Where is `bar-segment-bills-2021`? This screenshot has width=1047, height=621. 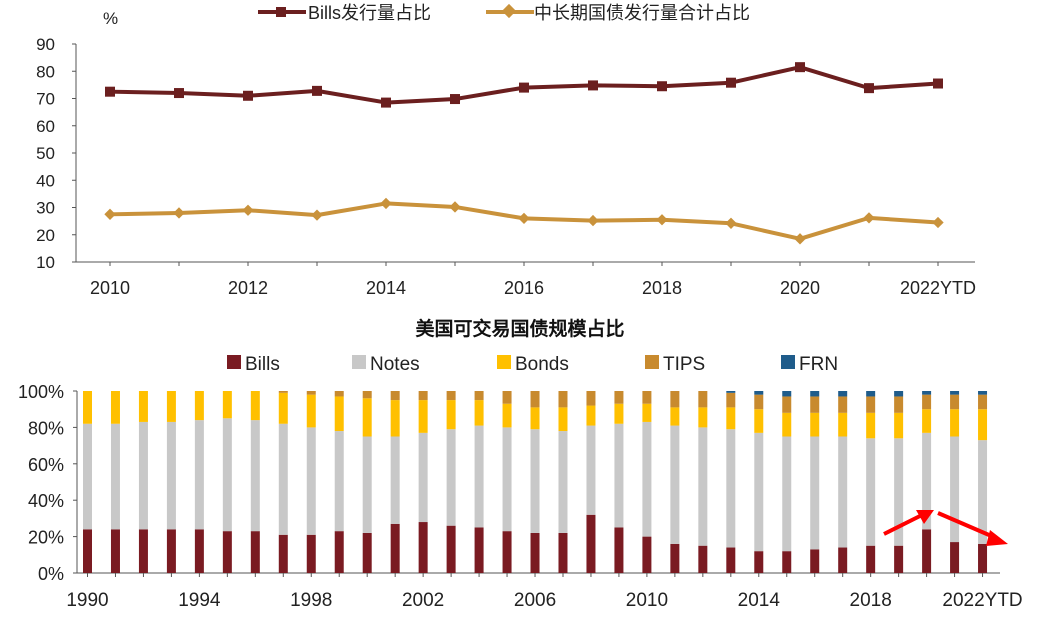 bar-segment-bills-2021 is located at coordinates (955, 557).